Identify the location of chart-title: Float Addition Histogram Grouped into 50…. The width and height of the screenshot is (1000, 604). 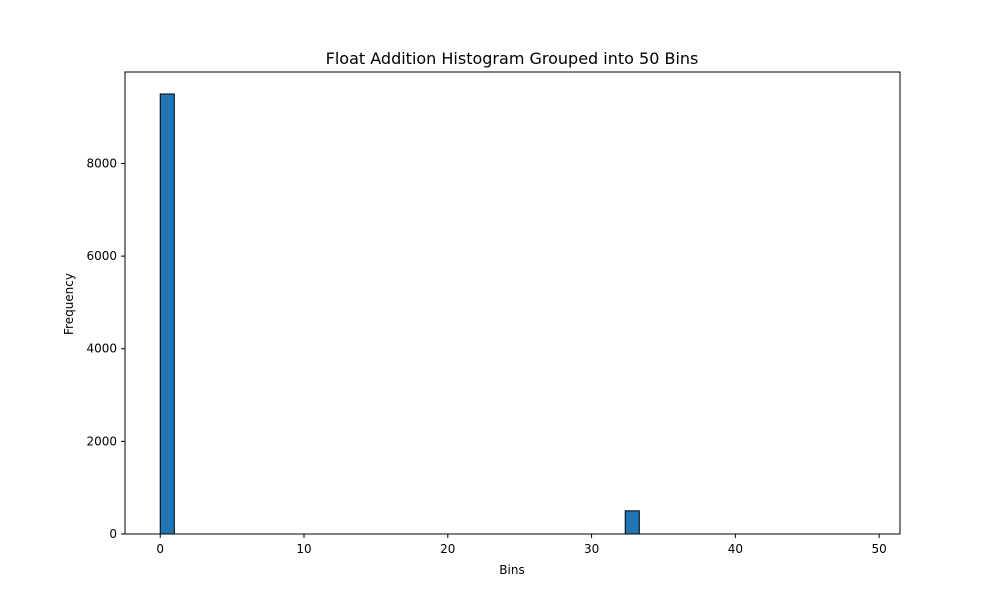
(512, 58).